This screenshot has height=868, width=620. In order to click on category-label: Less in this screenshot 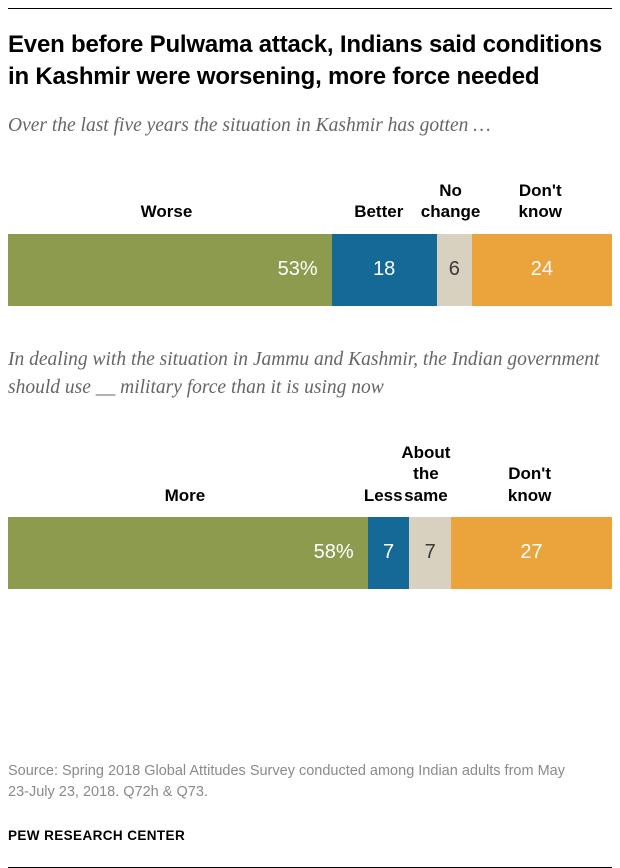, I will do `click(383, 495)`.